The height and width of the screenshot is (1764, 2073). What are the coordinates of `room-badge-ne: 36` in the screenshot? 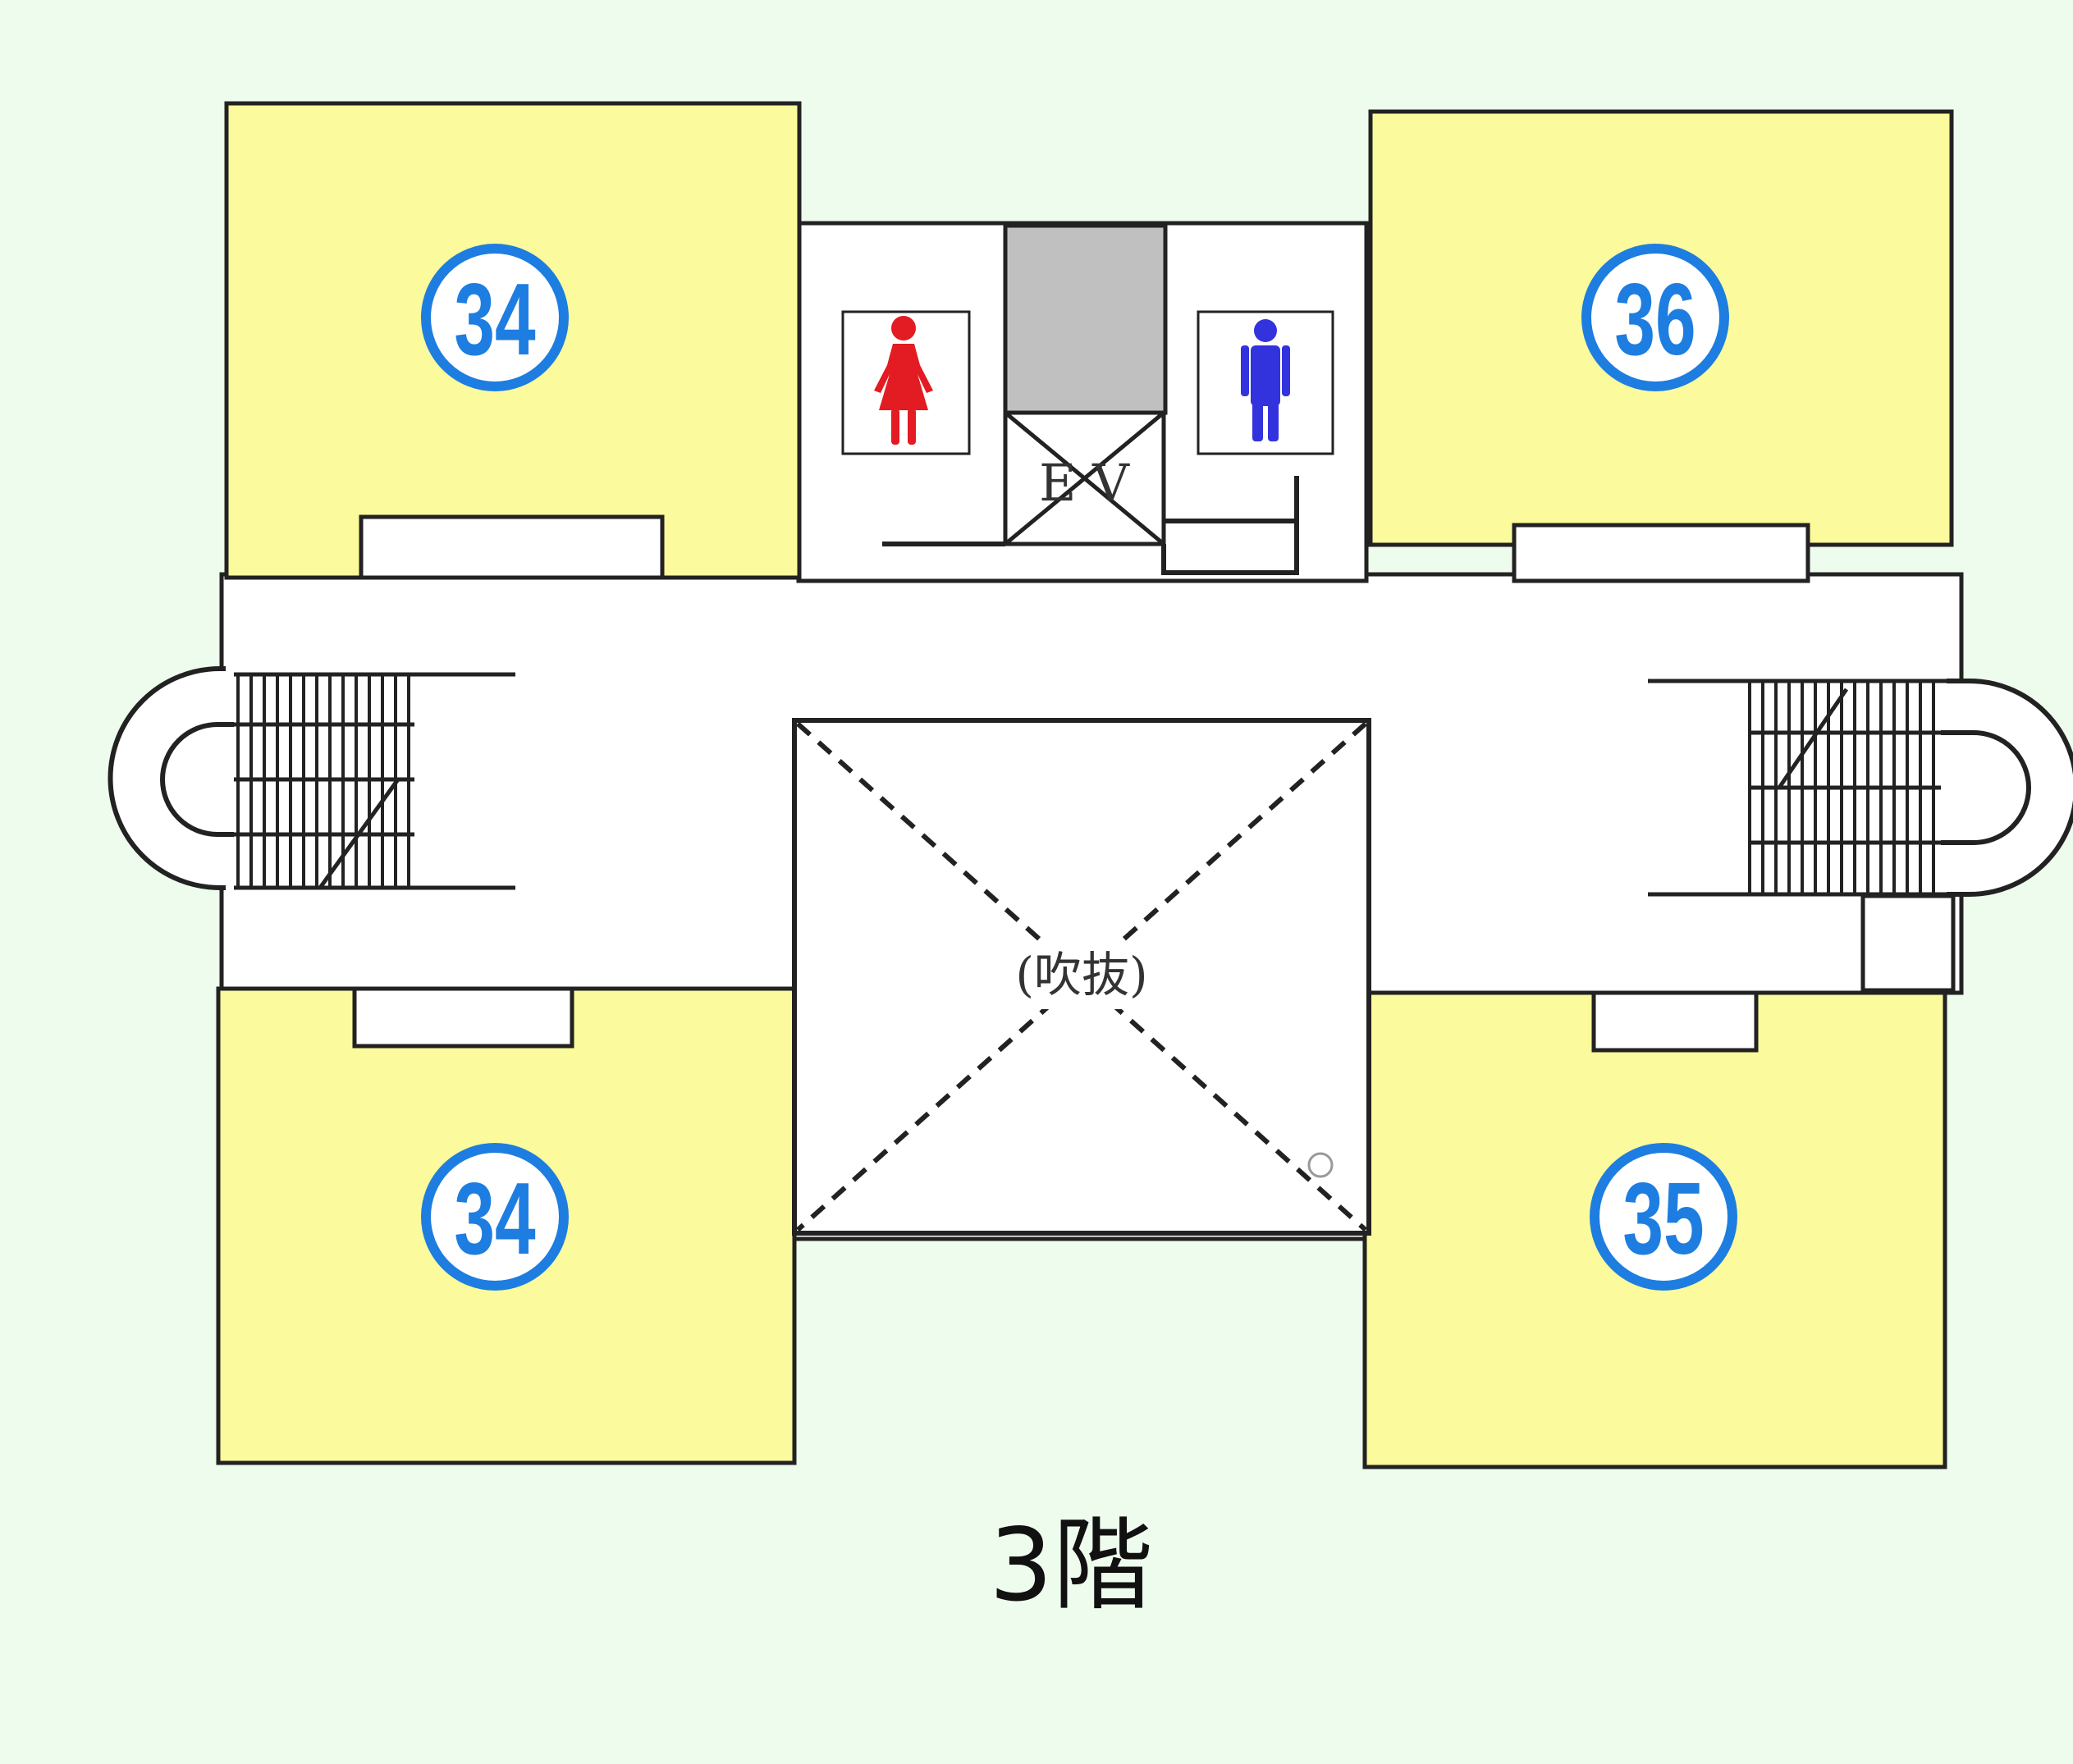 It's located at (1655, 317).